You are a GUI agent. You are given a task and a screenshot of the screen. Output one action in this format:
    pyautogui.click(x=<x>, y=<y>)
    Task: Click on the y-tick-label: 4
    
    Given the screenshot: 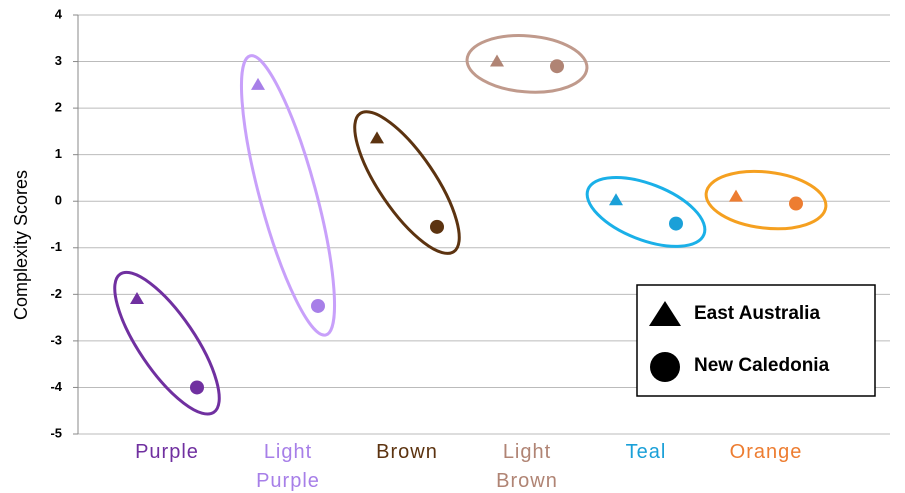 What is the action you would take?
    pyautogui.click(x=59, y=13)
    